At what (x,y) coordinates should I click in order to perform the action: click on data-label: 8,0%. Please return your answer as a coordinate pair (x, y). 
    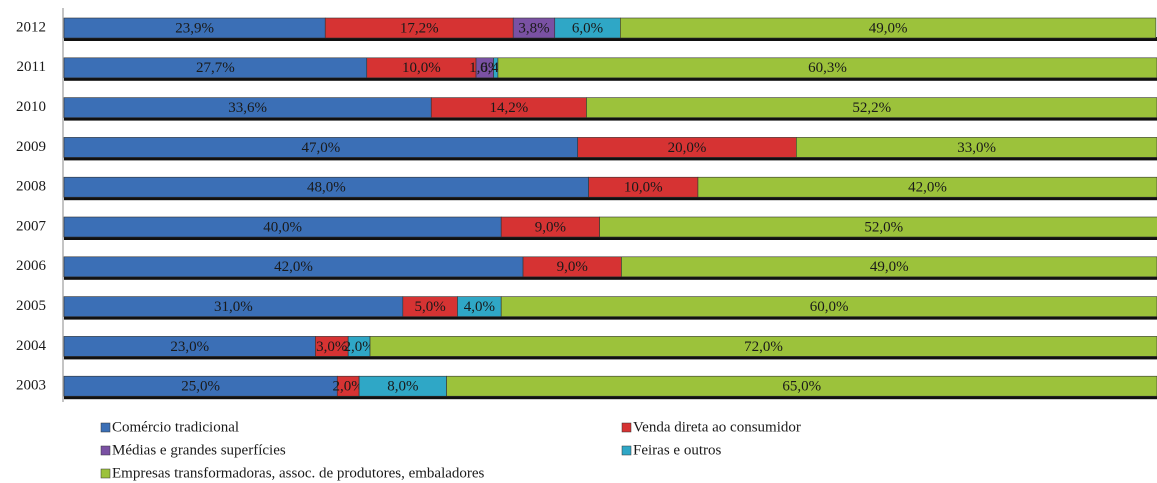
    Looking at the image, I should click on (402, 387).